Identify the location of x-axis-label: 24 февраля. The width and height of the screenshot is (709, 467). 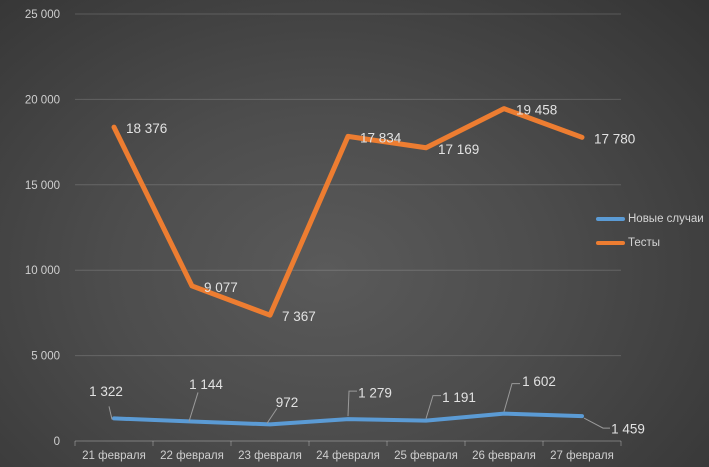
(348, 456).